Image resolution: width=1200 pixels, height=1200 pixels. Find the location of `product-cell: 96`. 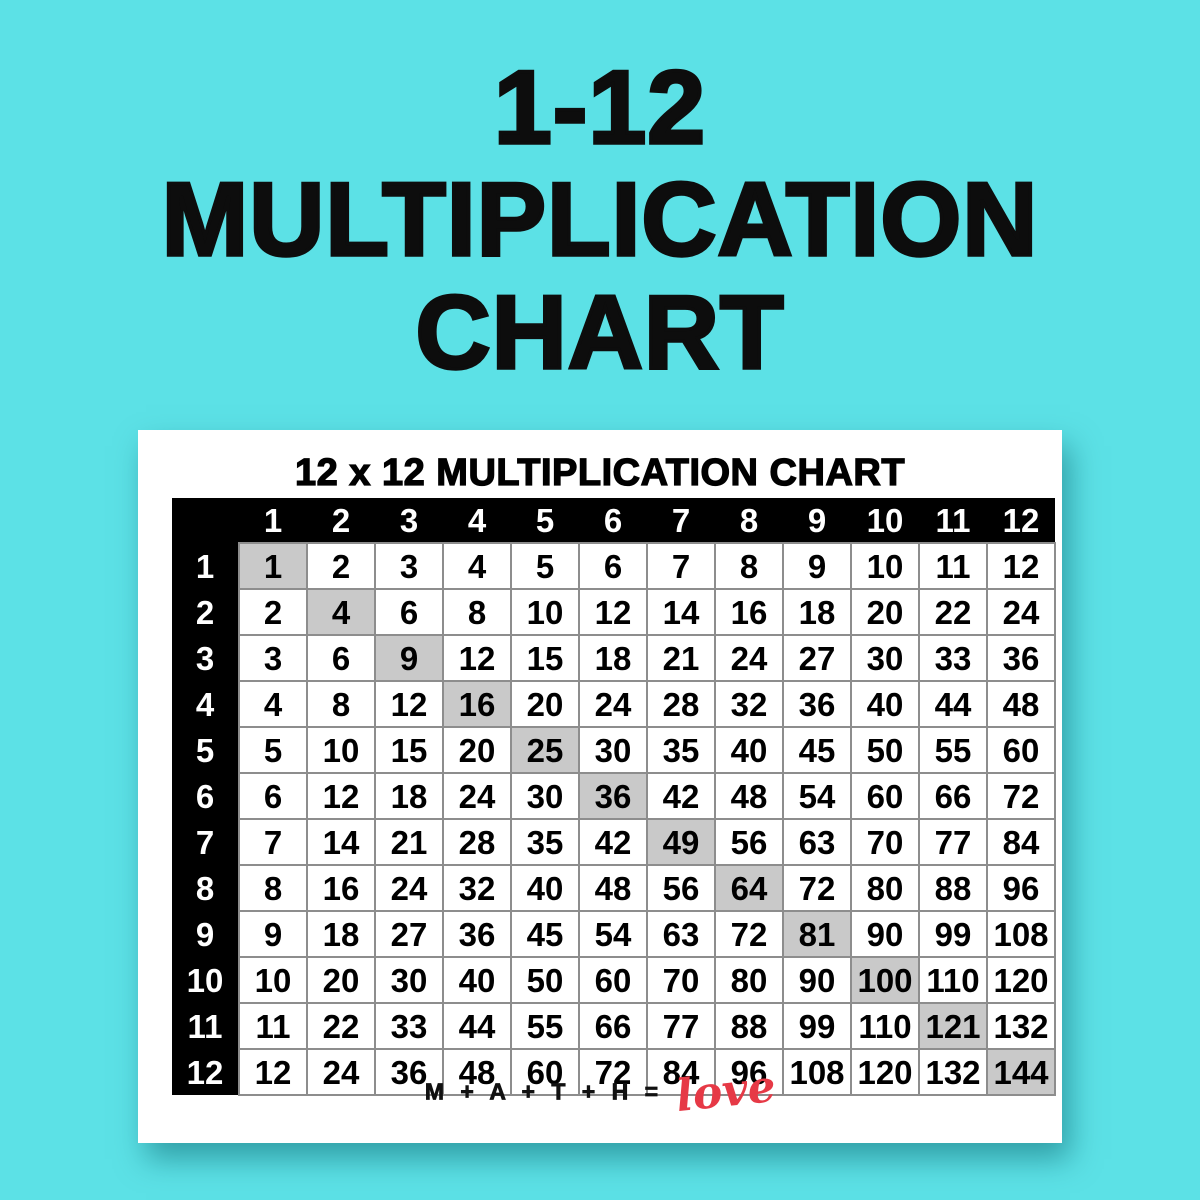

product-cell: 96 is located at coordinates (1021, 888).